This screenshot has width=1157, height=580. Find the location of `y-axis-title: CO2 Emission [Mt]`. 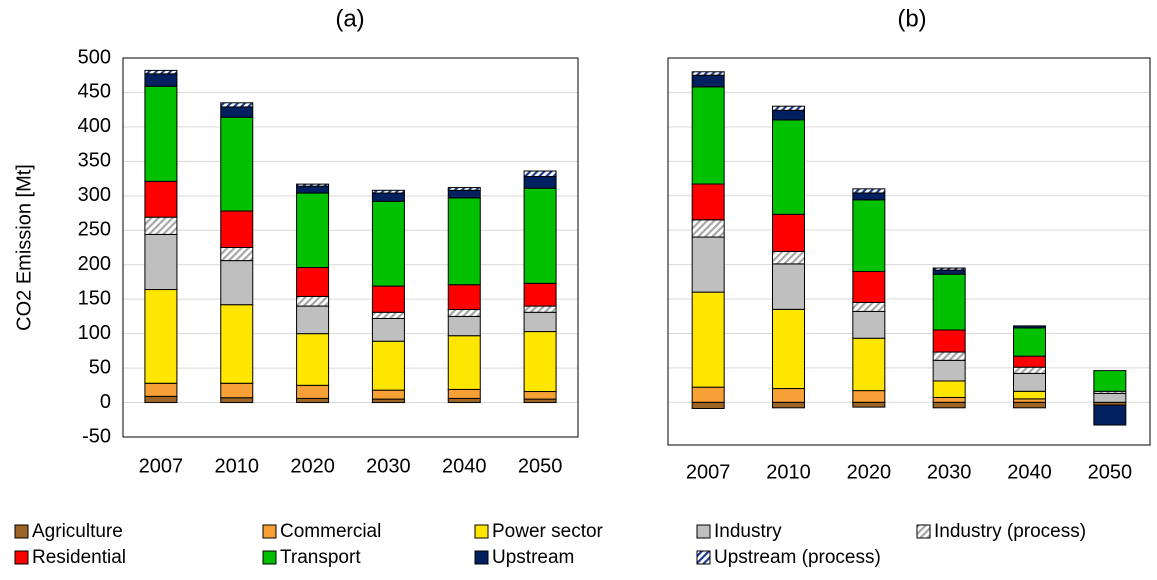

y-axis-title: CO2 Emission [Mt] is located at coordinates (24, 247).